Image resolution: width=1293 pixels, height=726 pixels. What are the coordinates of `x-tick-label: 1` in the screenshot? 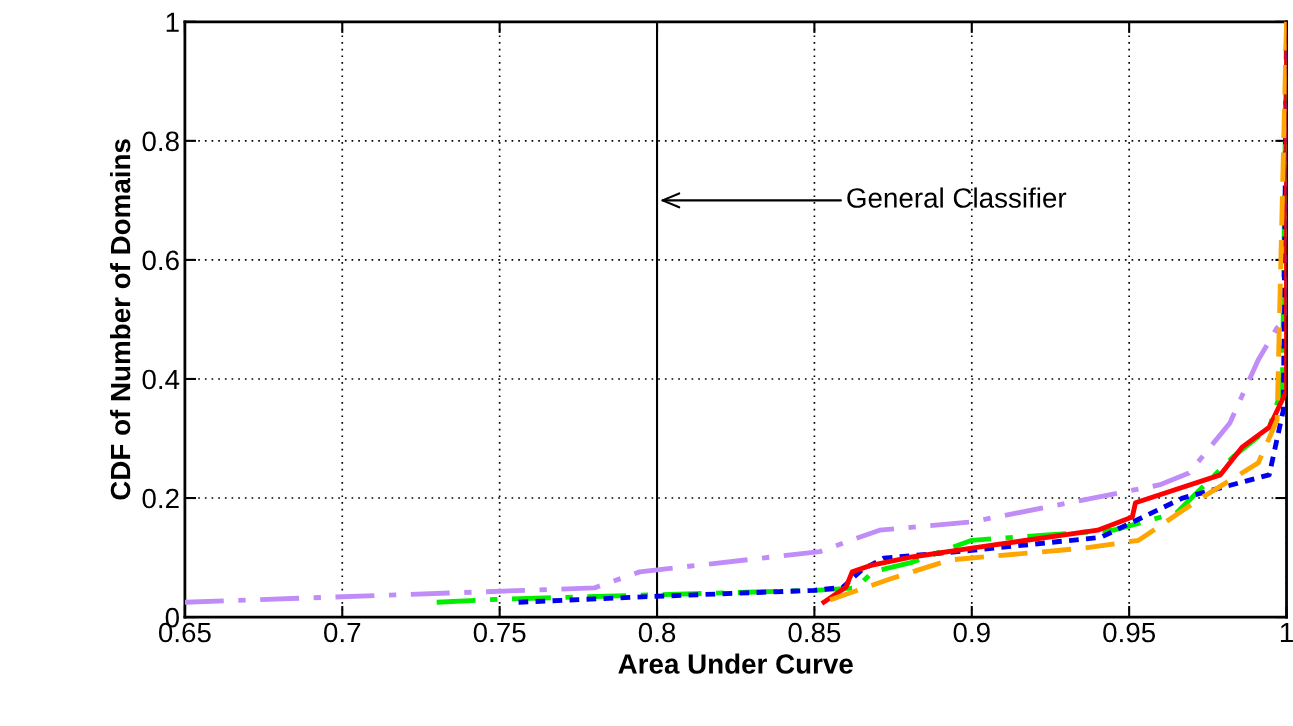 It's located at (1286, 632).